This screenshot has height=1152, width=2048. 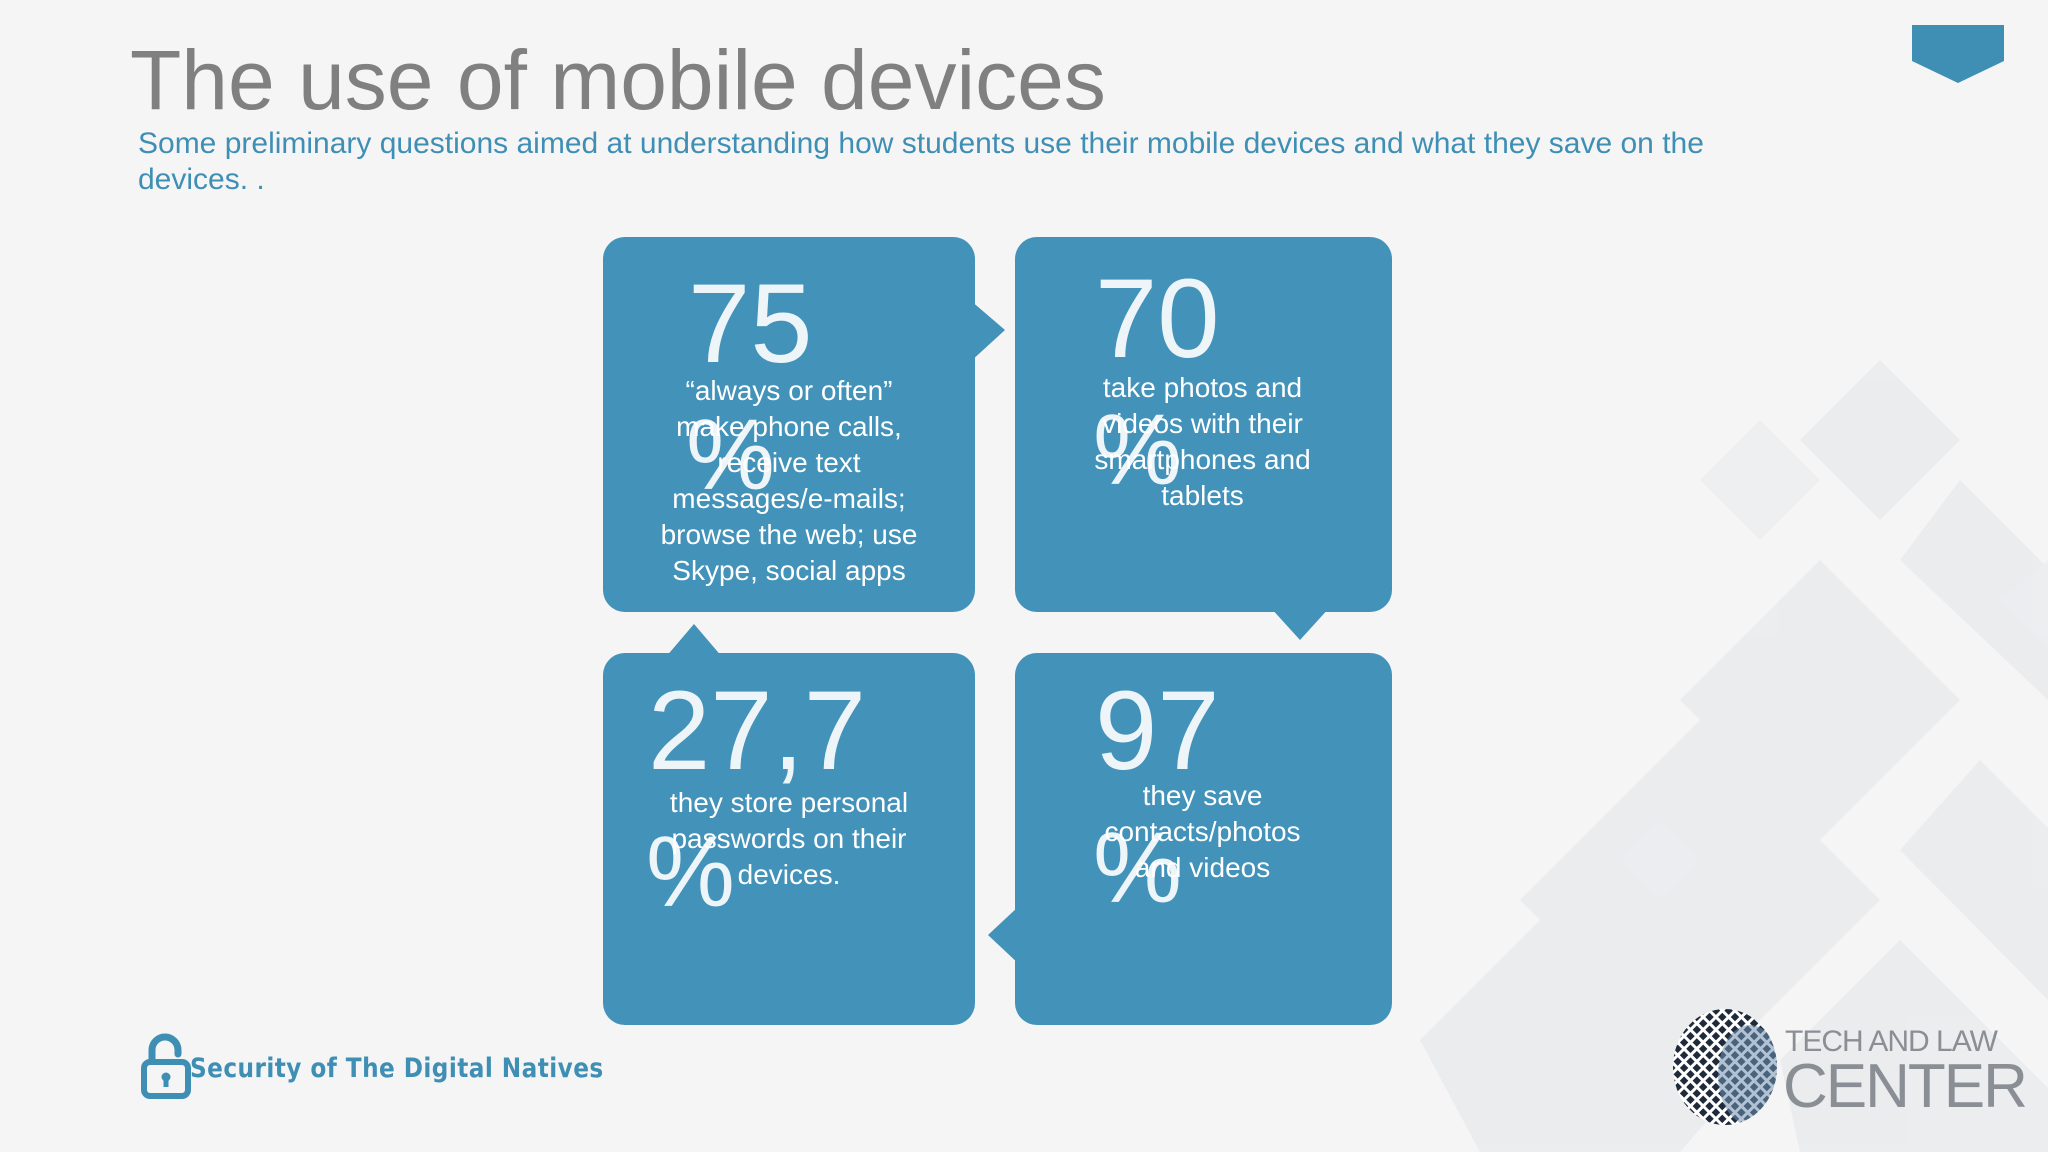 I want to click on stat-description-4: they save contacts/photos and videos, so click(x=1202, y=831).